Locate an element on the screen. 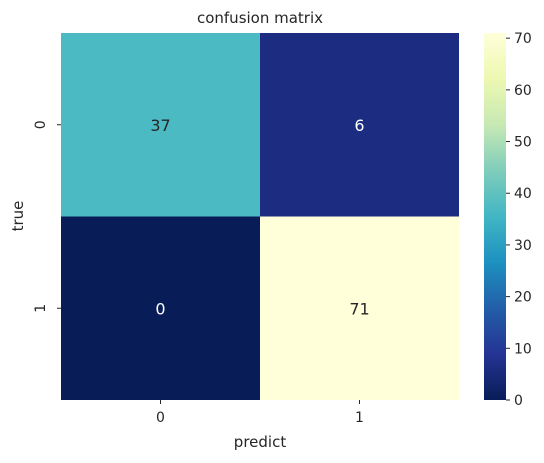  y-tick-label: 0 is located at coordinates (41, 124).